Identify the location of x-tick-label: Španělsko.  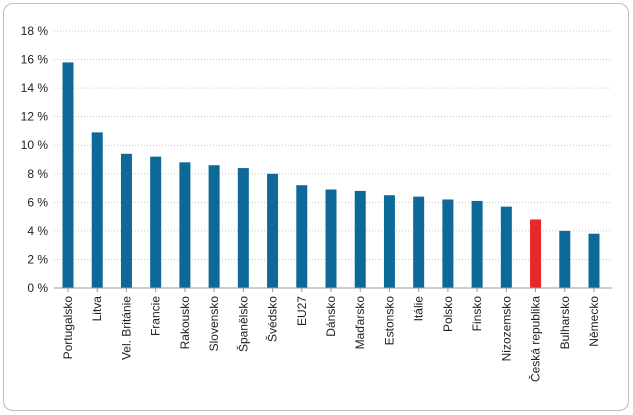
(242, 324).